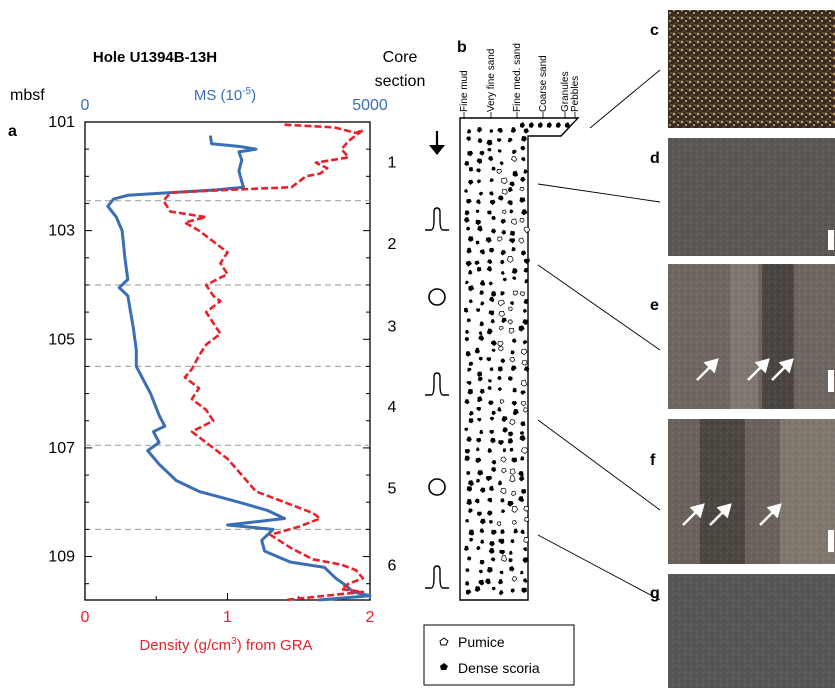 The image size is (835, 688). What do you see at coordinates (225, 95) in the screenshot?
I see `top-axis-label: MS (10-5)` at bounding box center [225, 95].